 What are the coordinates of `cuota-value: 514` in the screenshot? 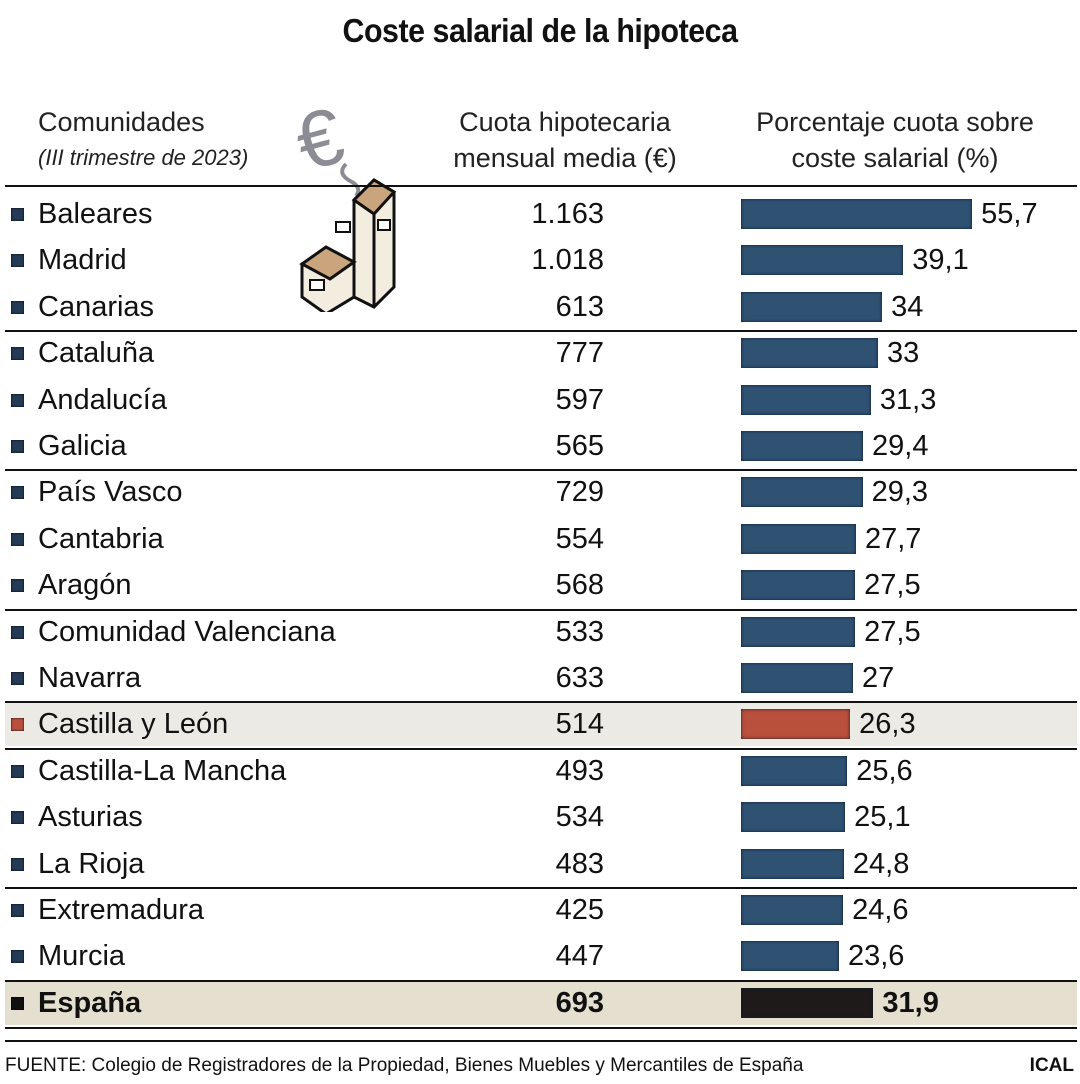 It's located at (579, 724).